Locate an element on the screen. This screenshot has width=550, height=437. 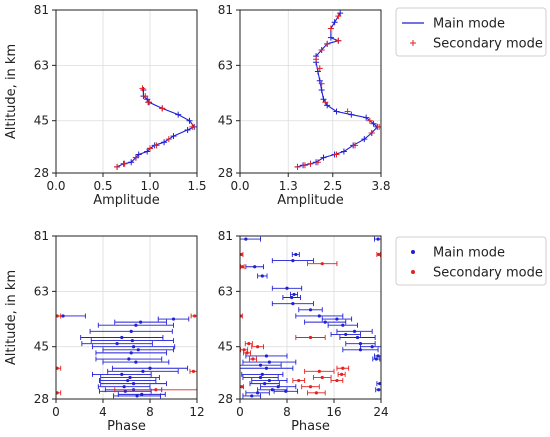
legend-label: Secondary mode is located at coordinates (488, 44).